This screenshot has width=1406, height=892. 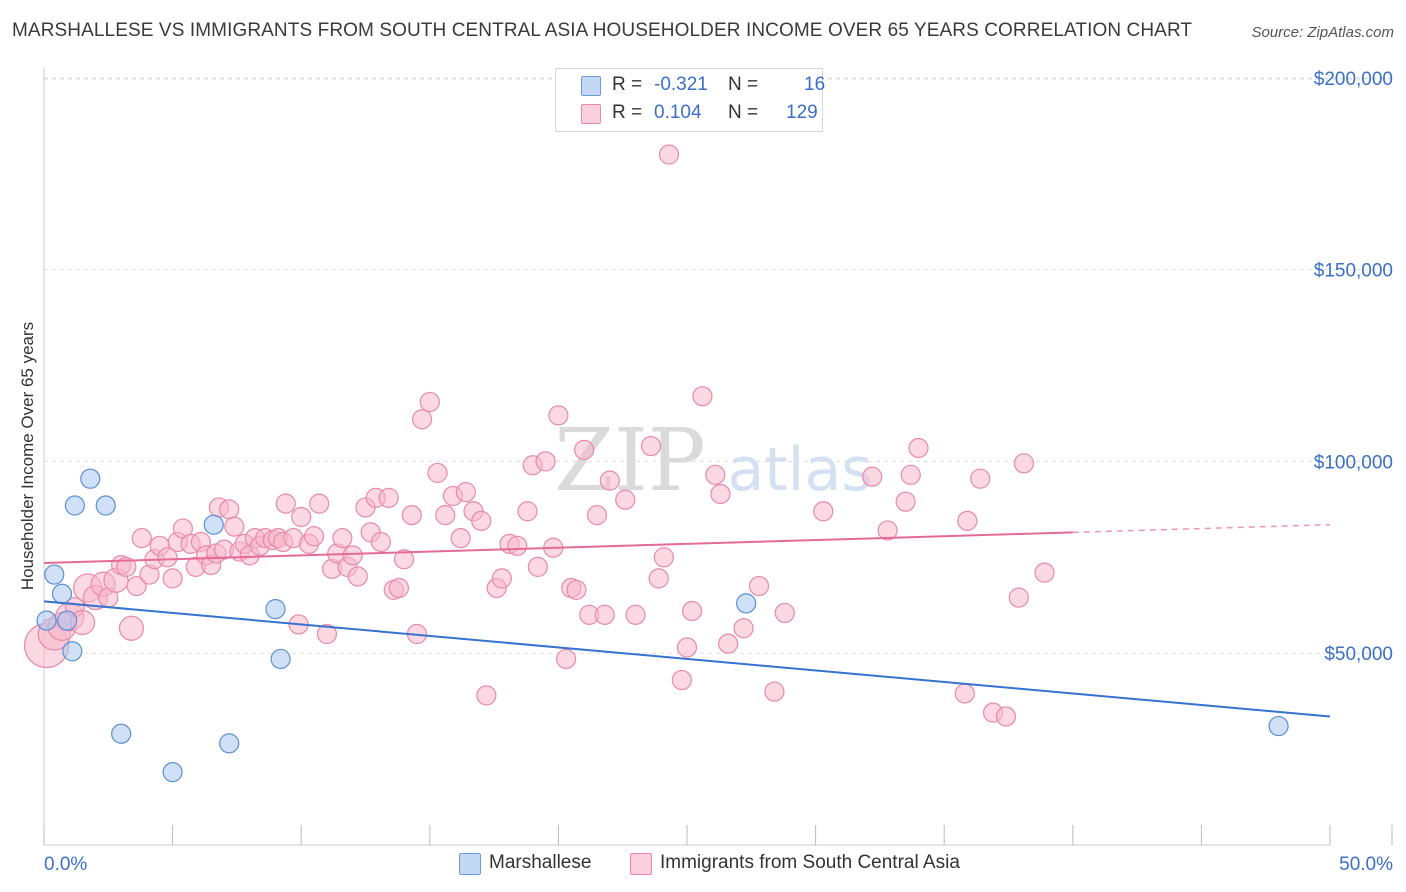 What do you see at coordinates (1322, 32) in the screenshot?
I see `source-label: Source: ZipAtlas.com` at bounding box center [1322, 32].